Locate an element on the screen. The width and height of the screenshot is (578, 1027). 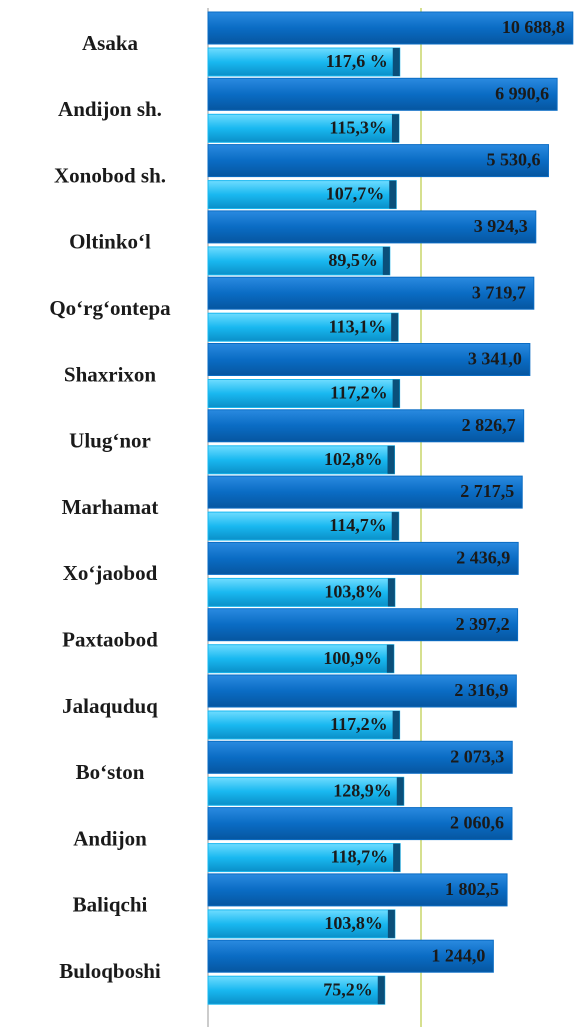
value-label: 10 688,8 is located at coordinates (533, 27).